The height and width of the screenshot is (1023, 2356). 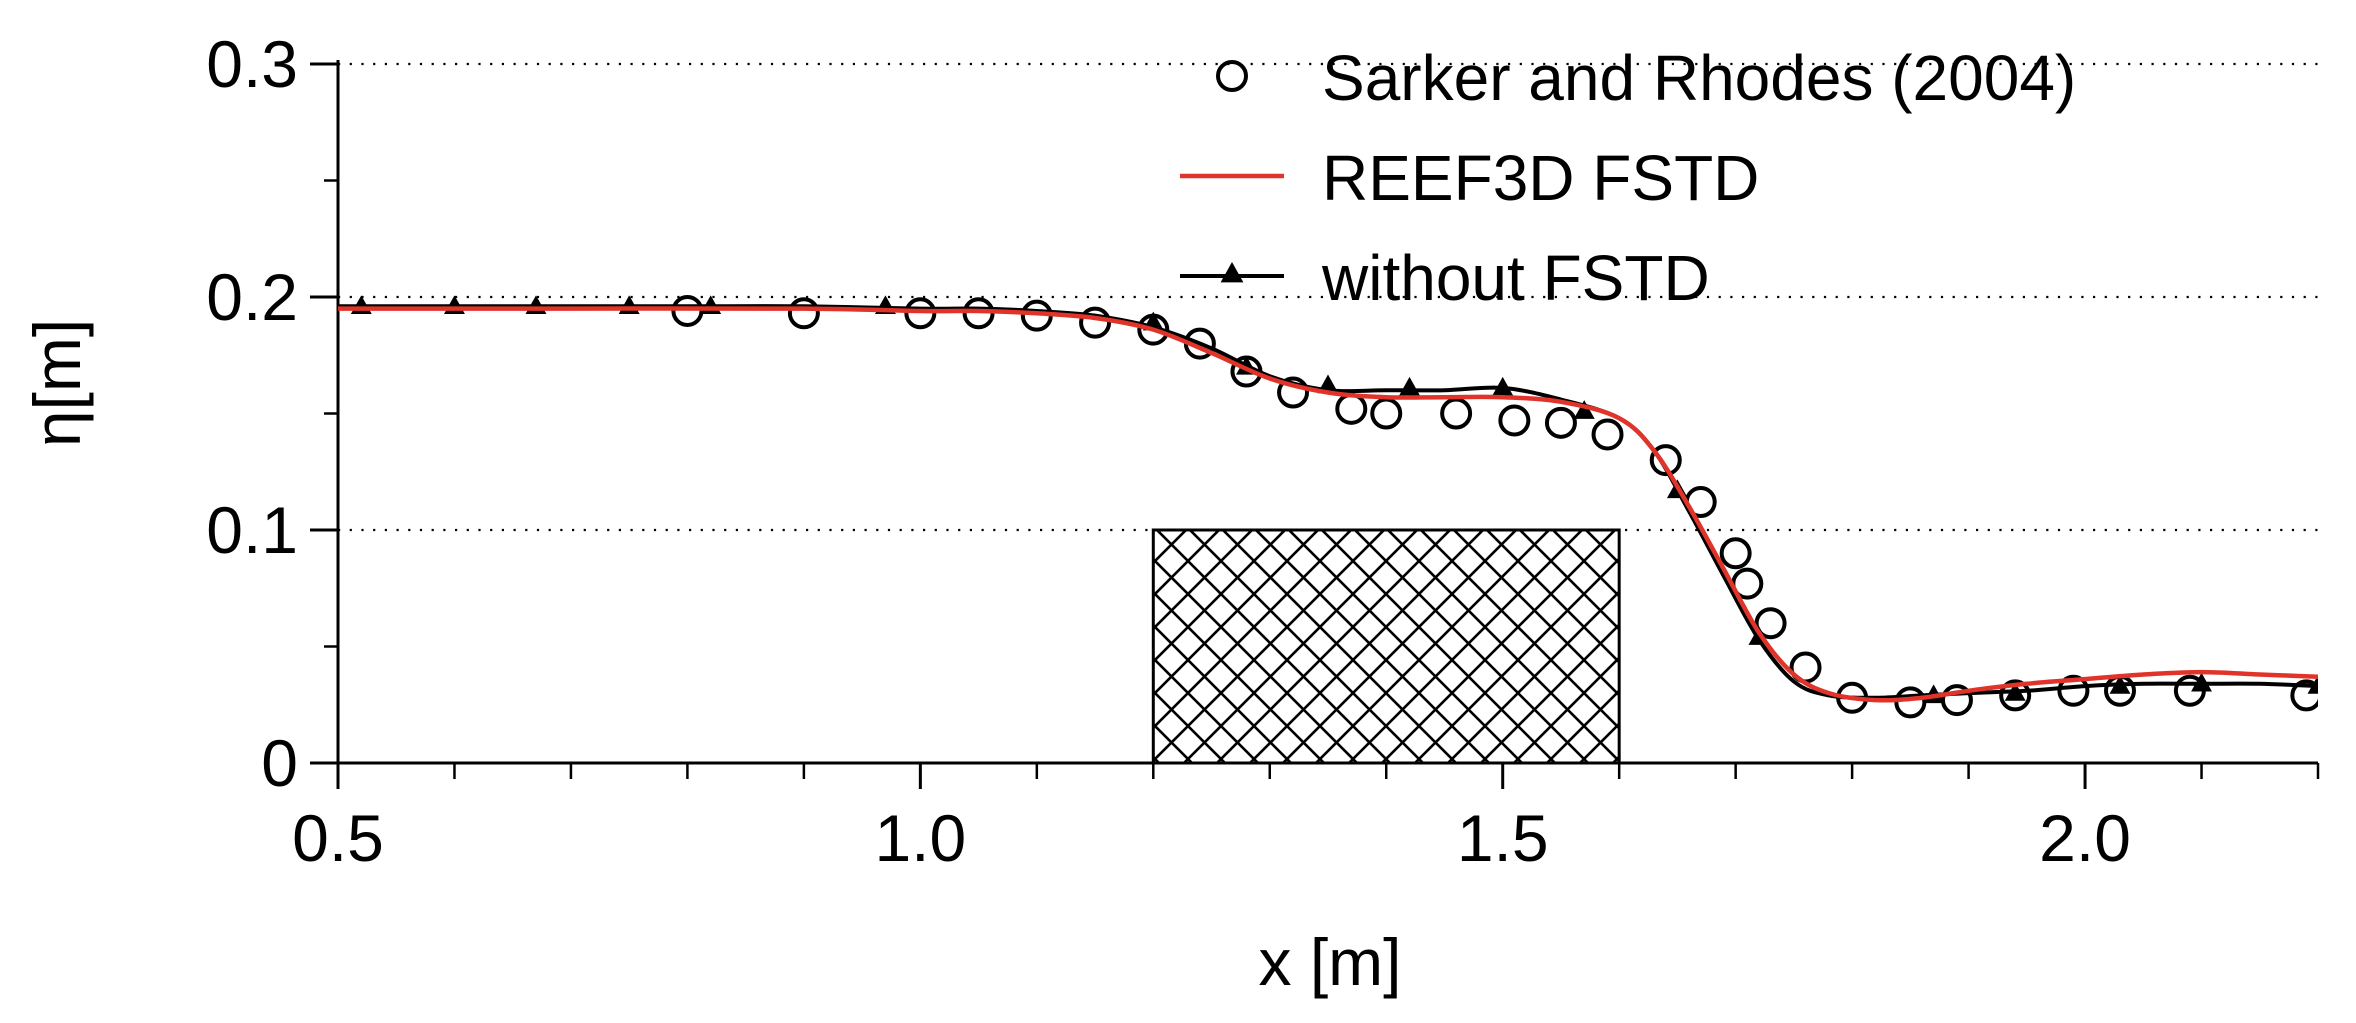 What do you see at coordinates (2085, 838) in the screenshot?
I see `x-tick-label: 2.0` at bounding box center [2085, 838].